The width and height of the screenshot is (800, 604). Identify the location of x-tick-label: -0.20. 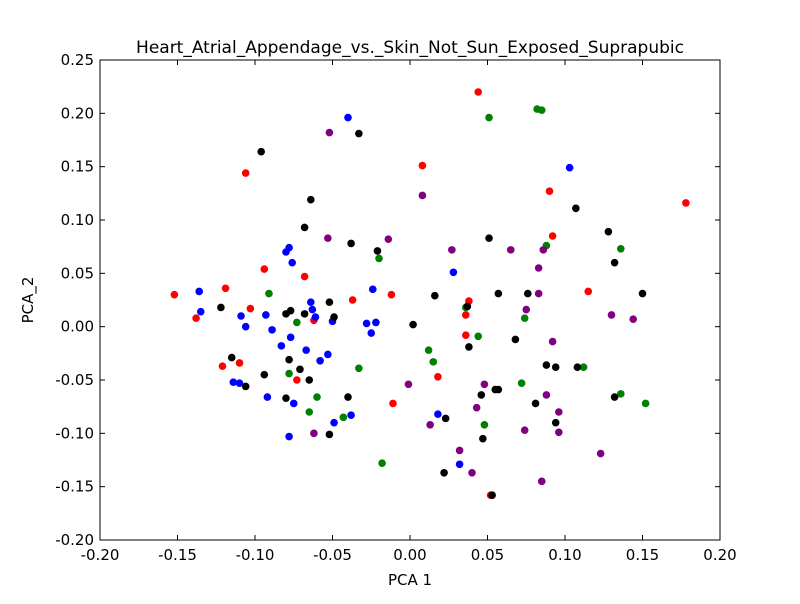
(100, 555).